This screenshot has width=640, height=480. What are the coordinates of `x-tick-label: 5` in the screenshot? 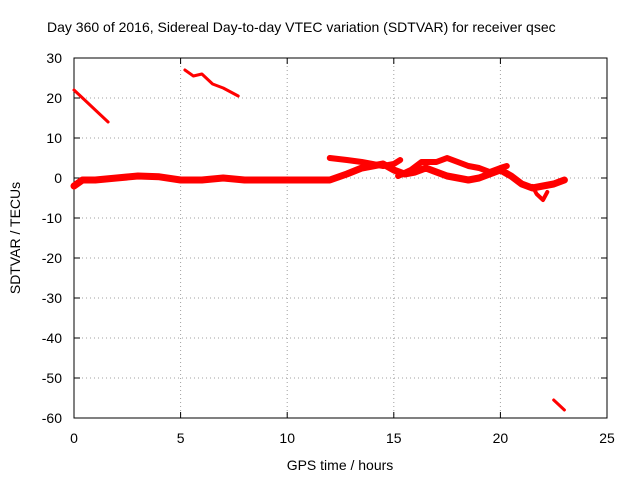 It's located at (181, 438).